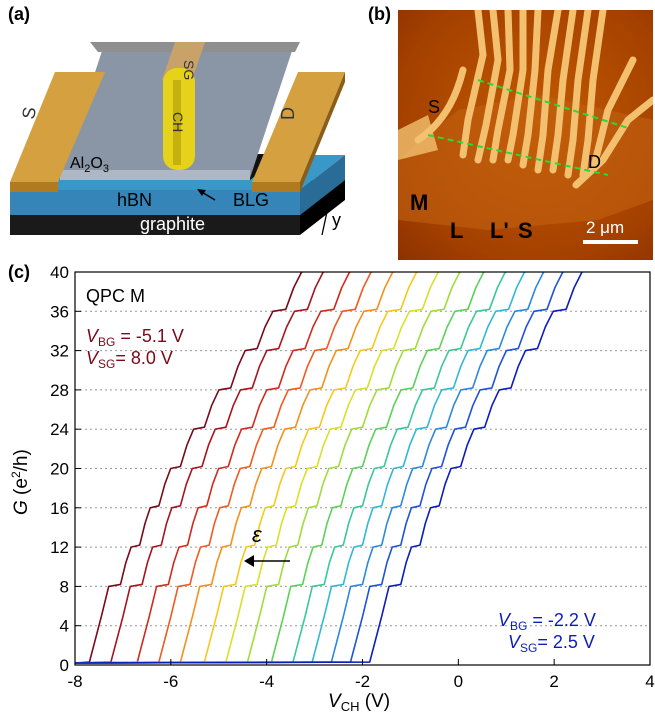 This screenshot has width=655, height=713. Describe the element at coordinates (135, 337) in the screenshot. I see `first-vbg-label: VBG = -5.1 V` at that location.